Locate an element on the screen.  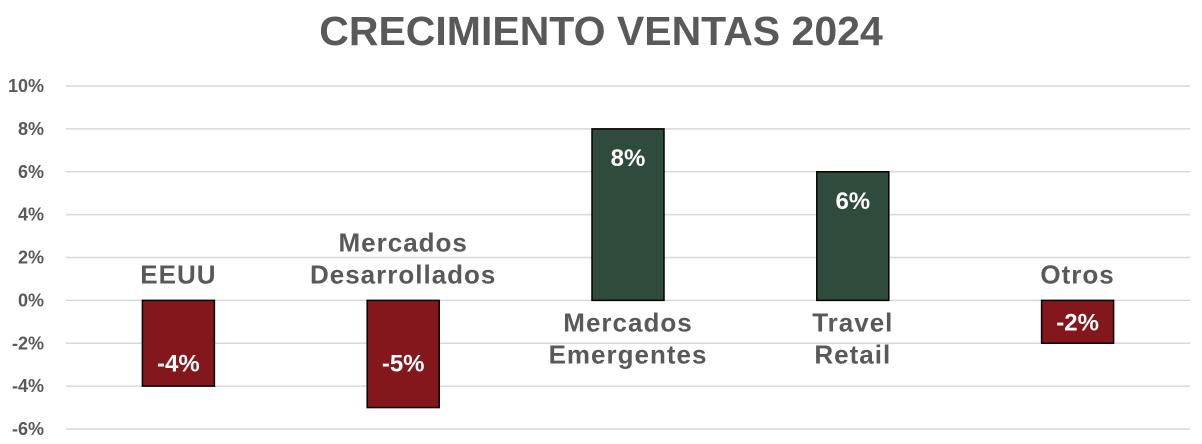
category-label: Mercados Desarrollados is located at coordinates (403, 258).